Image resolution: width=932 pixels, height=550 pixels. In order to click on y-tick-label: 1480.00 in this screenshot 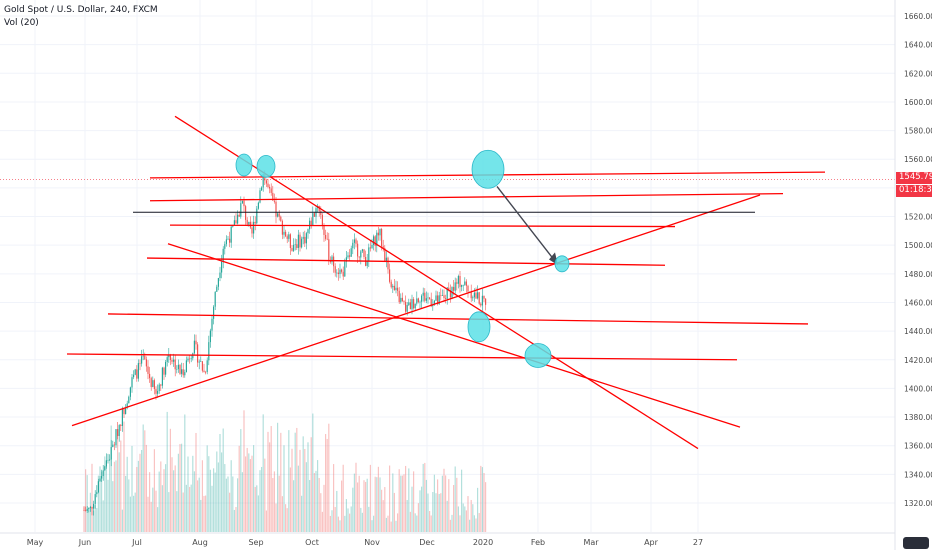, I will do `click(918, 274)`.